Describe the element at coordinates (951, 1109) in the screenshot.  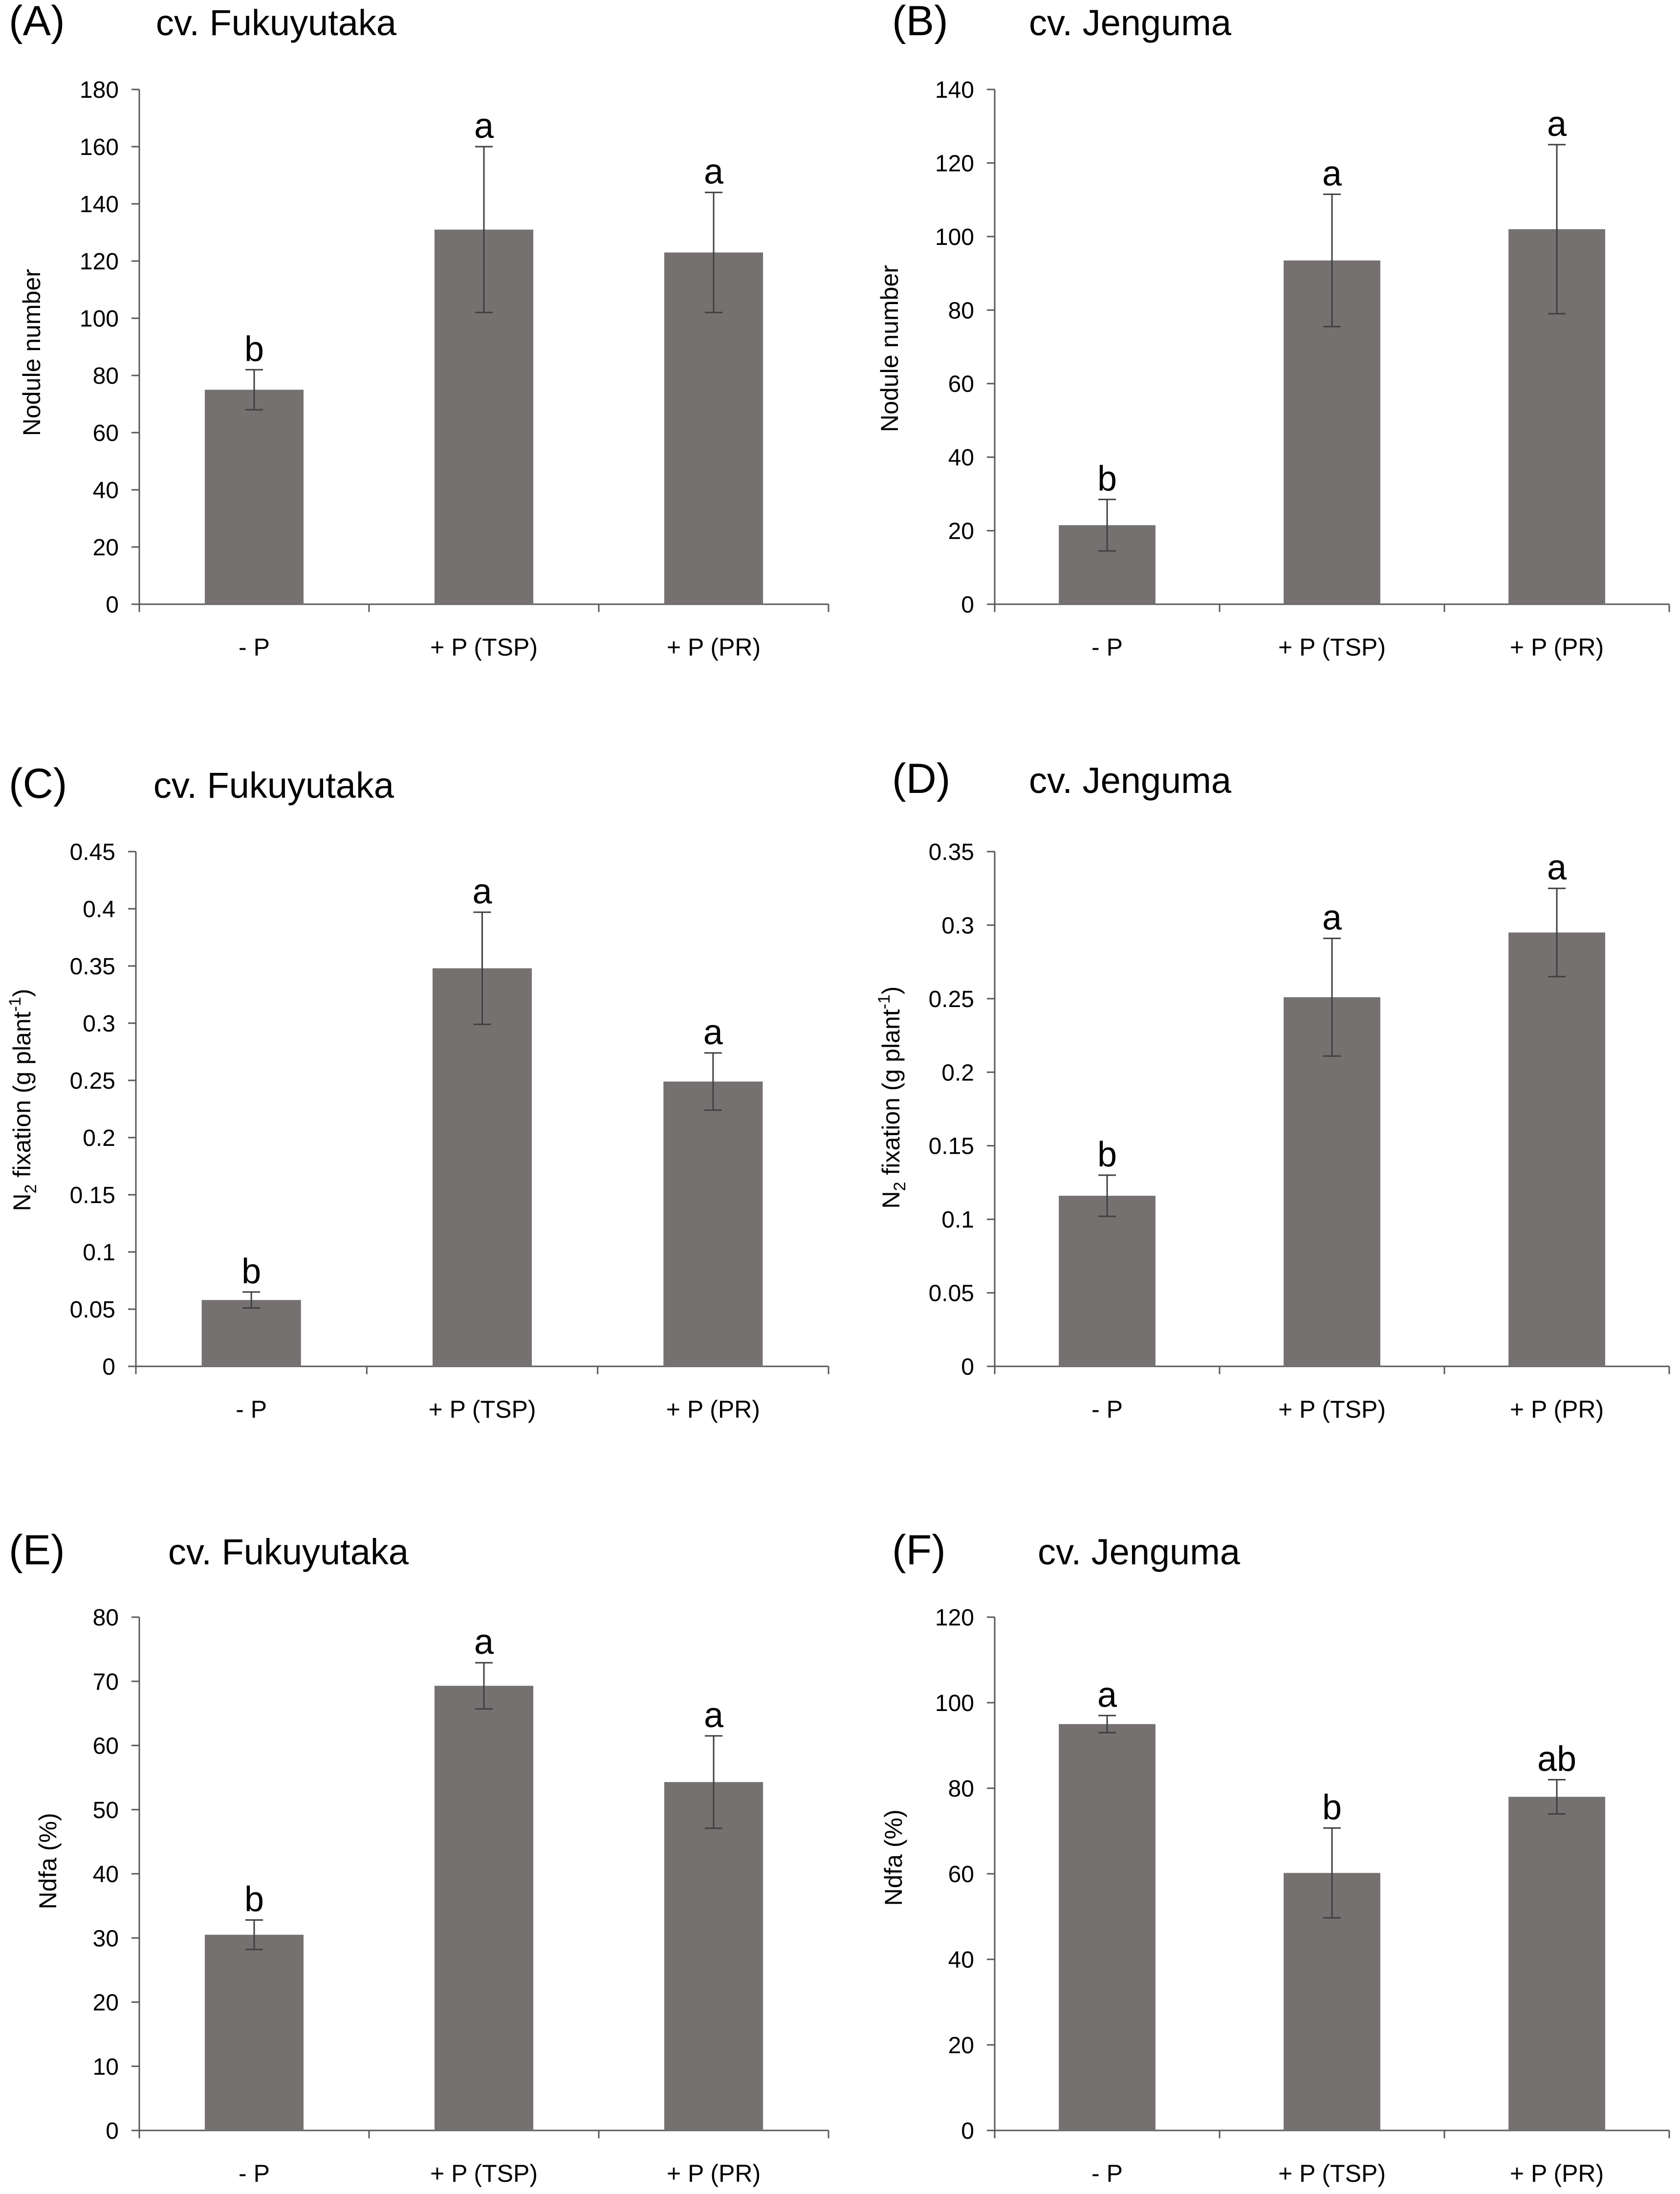
I see `y-tick-labels: 0 0.05 0.1 0.15 0.2 0.25 0.3 0.35` at that location.